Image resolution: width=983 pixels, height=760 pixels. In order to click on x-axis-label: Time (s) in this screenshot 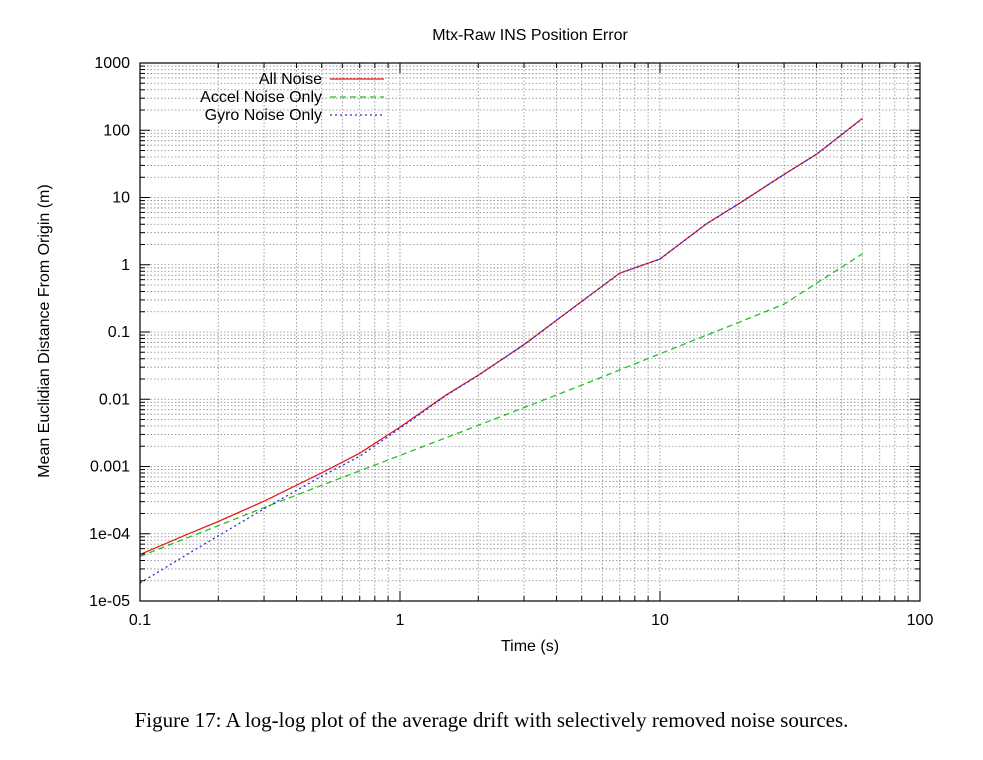, I will do `click(530, 646)`.